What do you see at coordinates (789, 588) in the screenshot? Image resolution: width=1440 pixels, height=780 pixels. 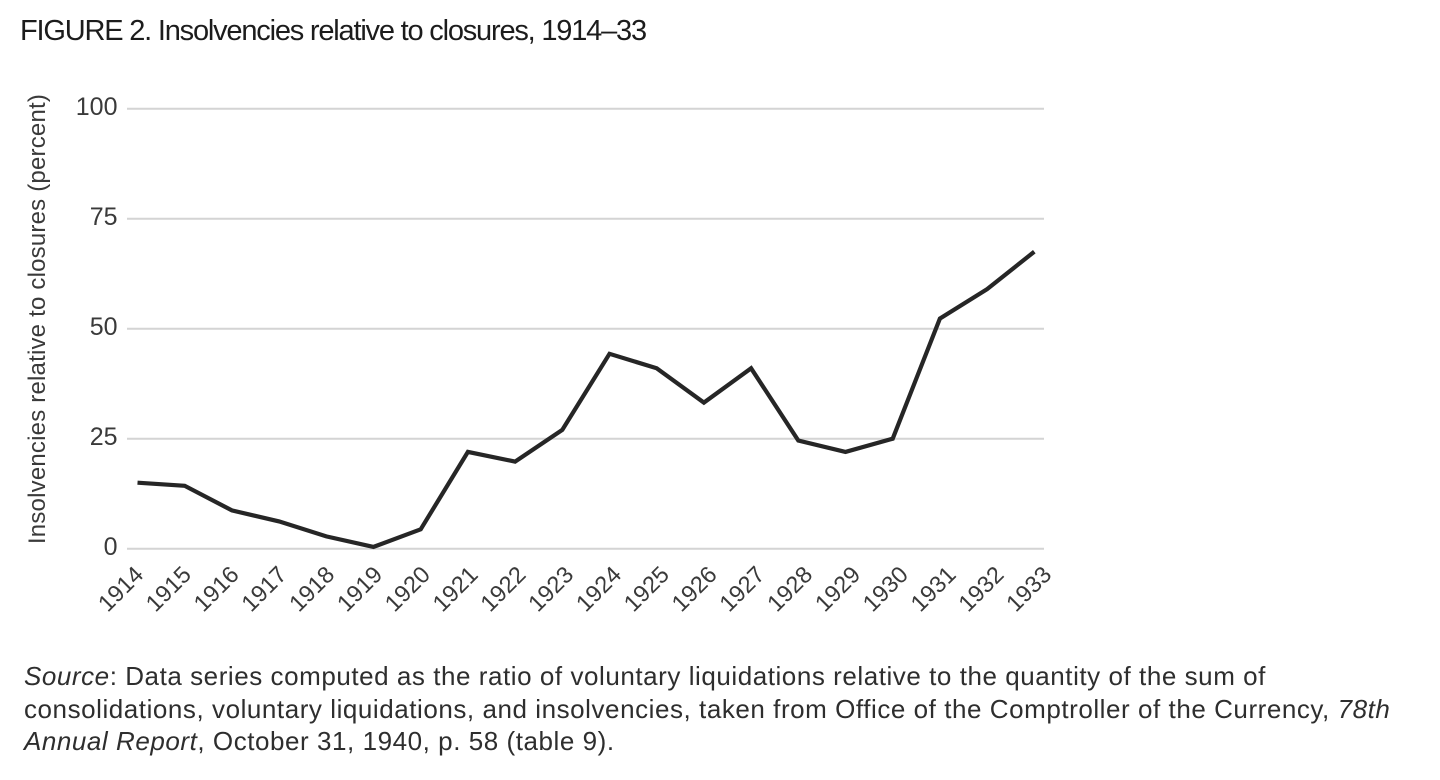 I see `svg-text: 1928` at bounding box center [789, 588].